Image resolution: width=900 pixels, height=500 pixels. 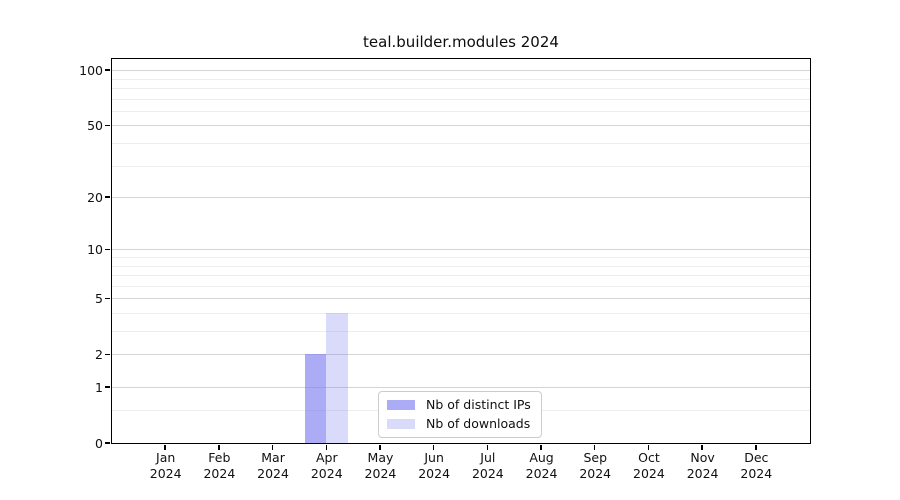 I want to click on x-tick-label: Aug 2024, so click(x=542, y=465).